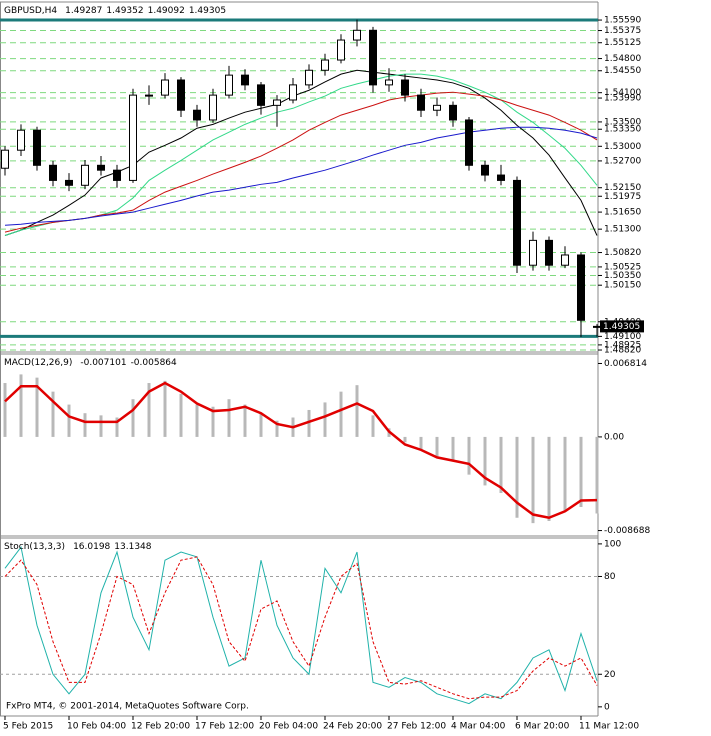 The width and height of the screenshot is (711, 736). I want to click on readout-value: -0.007101, so click(103, 363).